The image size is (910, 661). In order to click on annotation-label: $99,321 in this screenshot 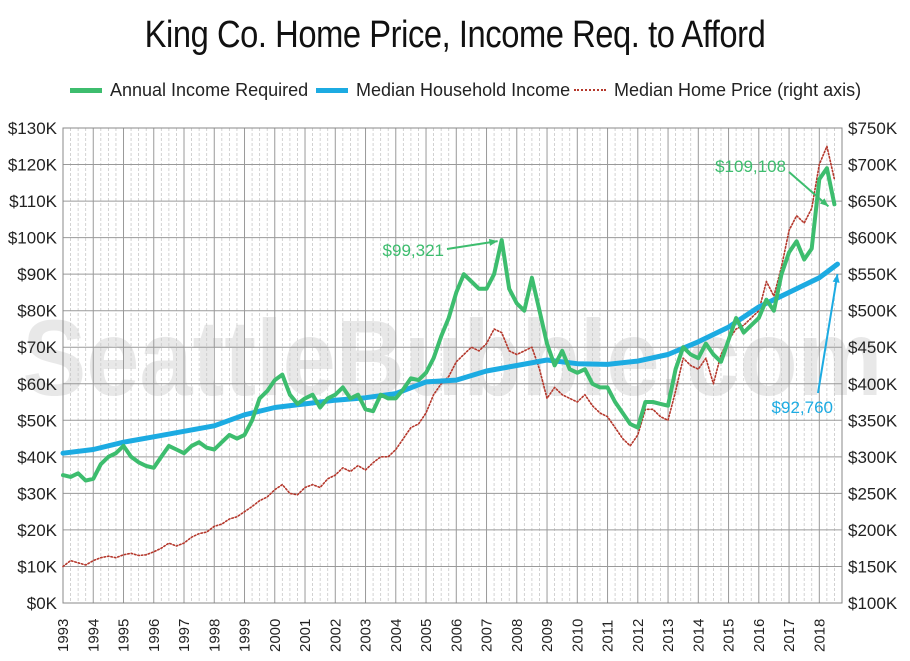, I will do `click(413, 250)`.